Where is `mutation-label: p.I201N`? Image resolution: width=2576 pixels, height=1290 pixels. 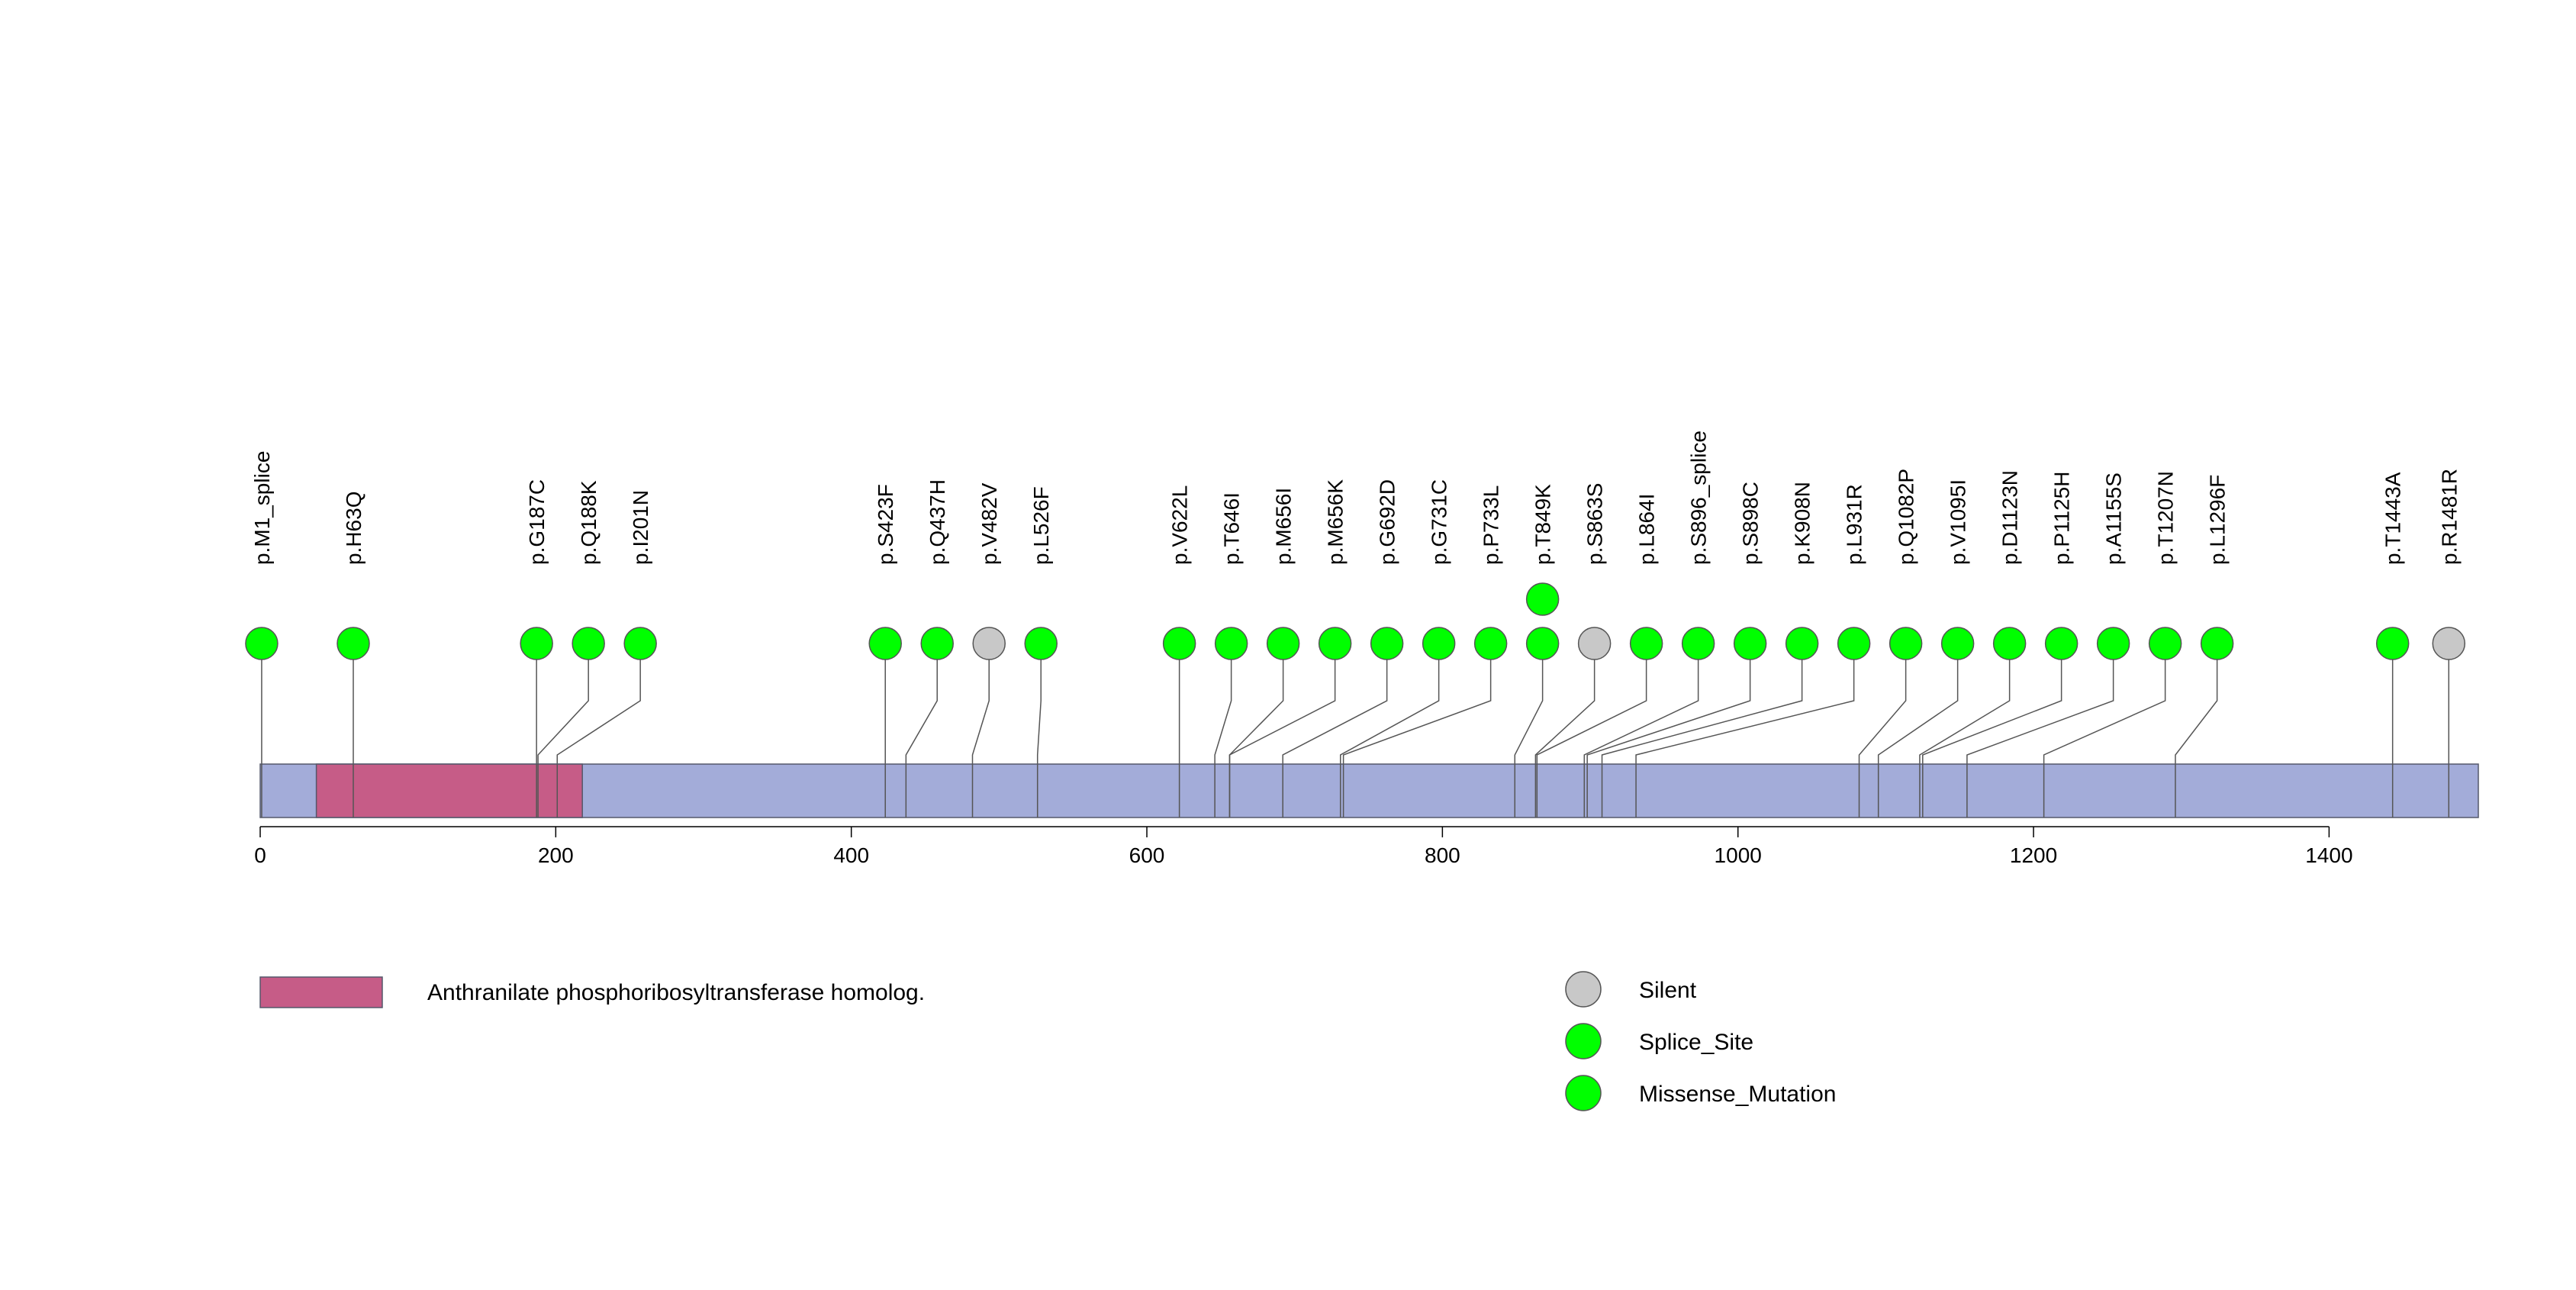
mutation-label: p.I201N is located at coordinates (640, 528).